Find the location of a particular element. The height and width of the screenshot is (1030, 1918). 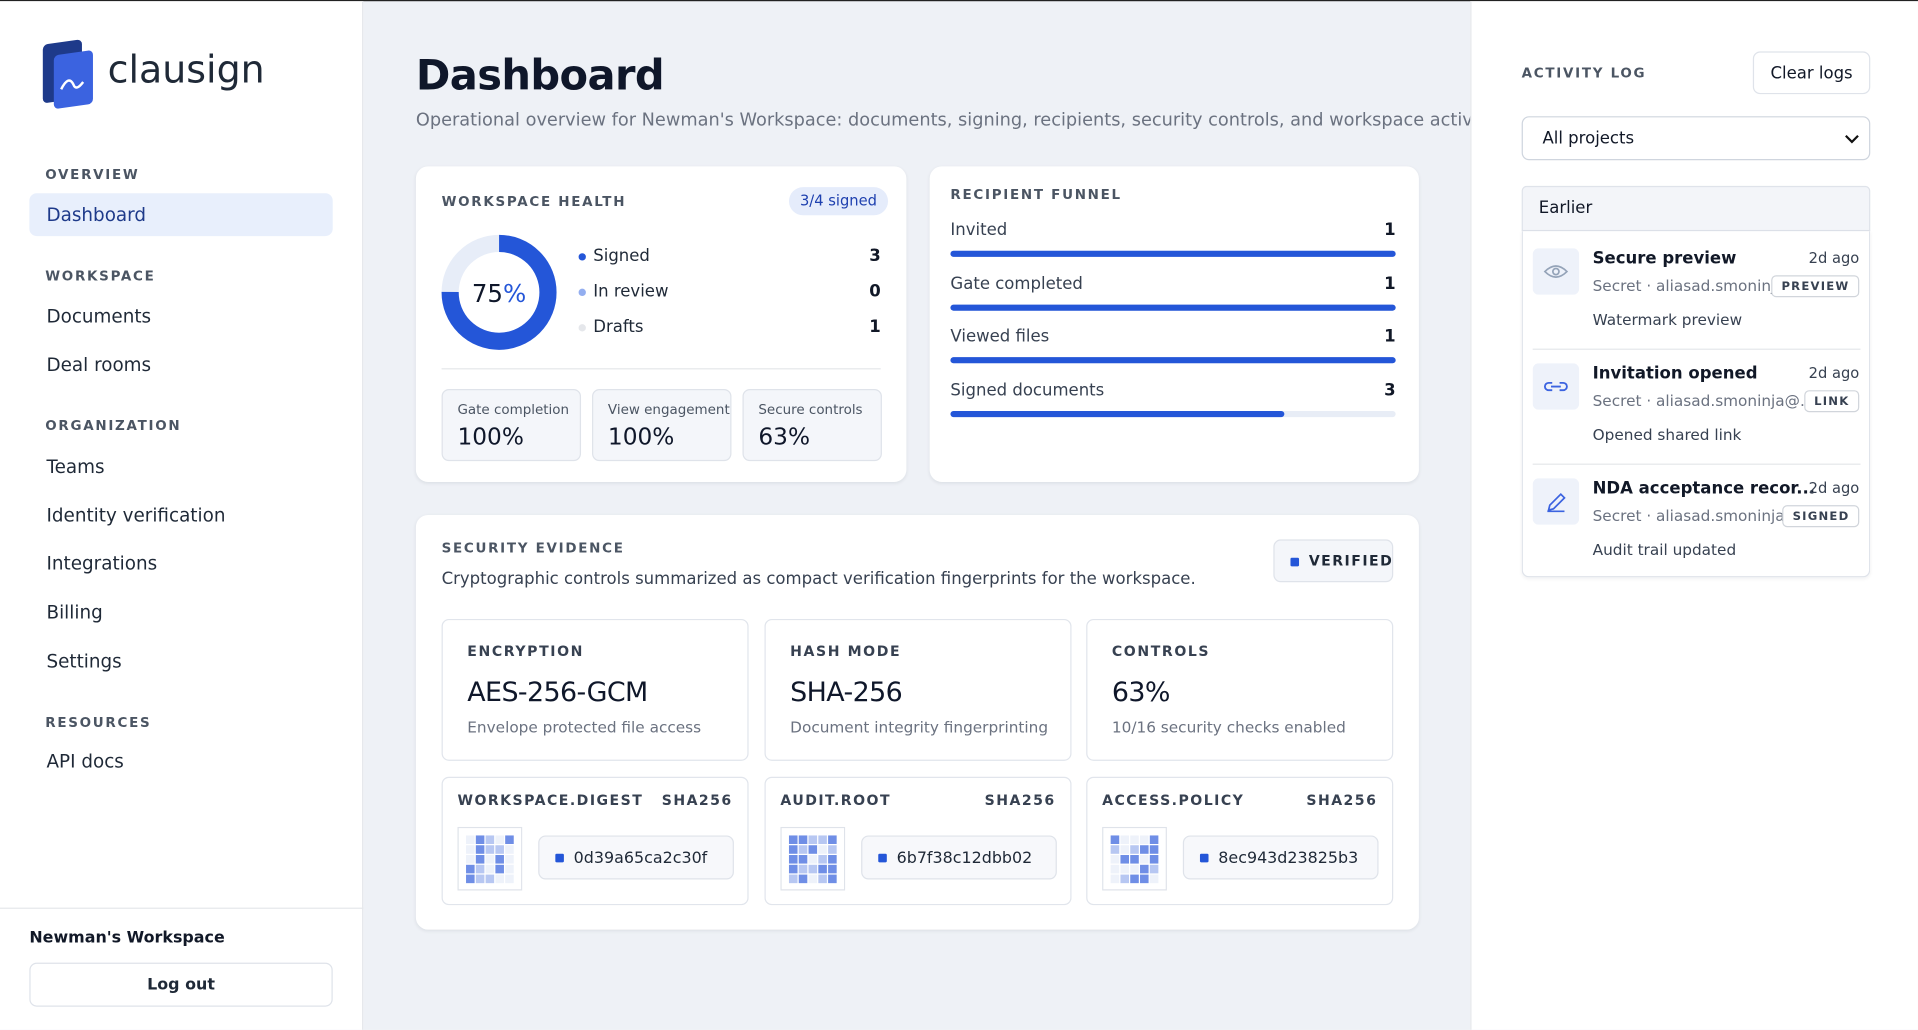

donut is located at coordinates (499, 292).